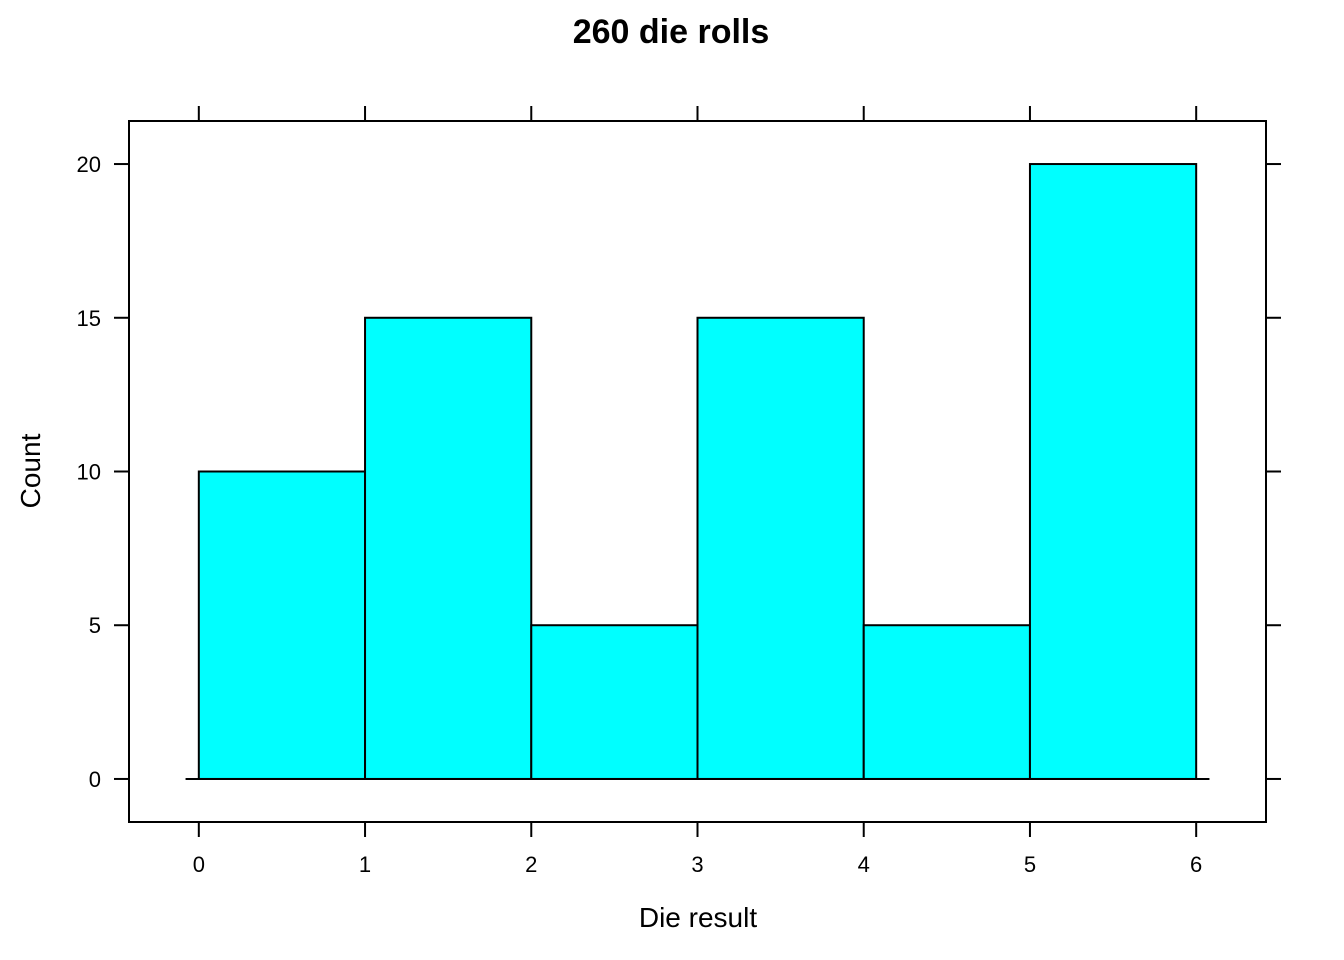 This screenshot has height=960, width=1344. What do you see at coordinates (864, 864) in the screenshot?
I see `x-tick-label-4: 4` at bounding box center [864, 864].